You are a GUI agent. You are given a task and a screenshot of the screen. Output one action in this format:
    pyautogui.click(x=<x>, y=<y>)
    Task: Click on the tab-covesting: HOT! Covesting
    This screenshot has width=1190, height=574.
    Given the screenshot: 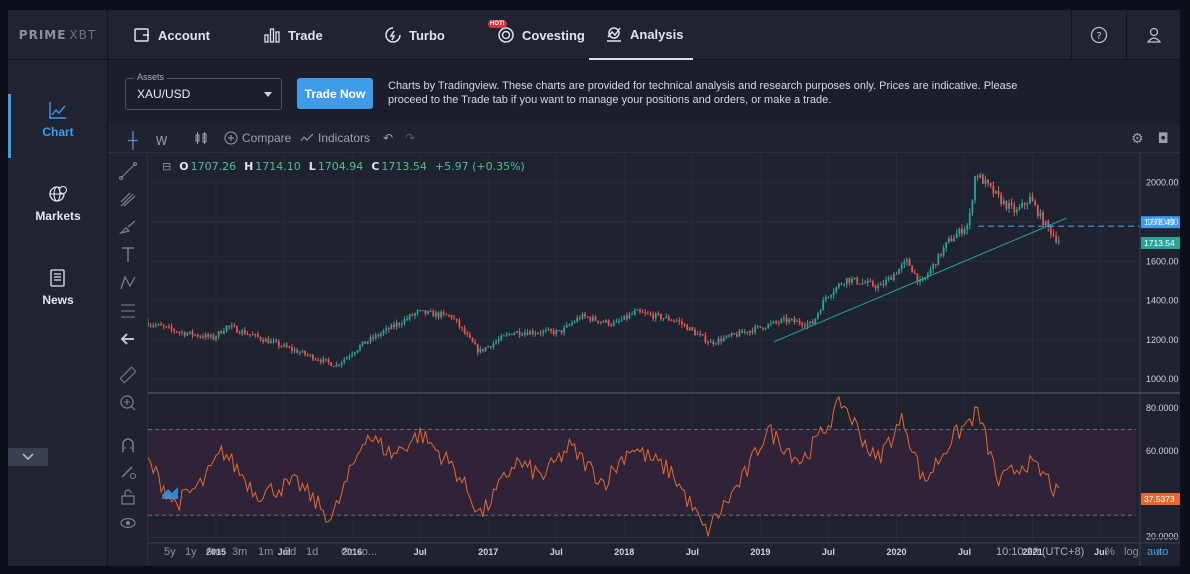 What is the action you would take?
    pyautogui.click(x=536, y=35)
    